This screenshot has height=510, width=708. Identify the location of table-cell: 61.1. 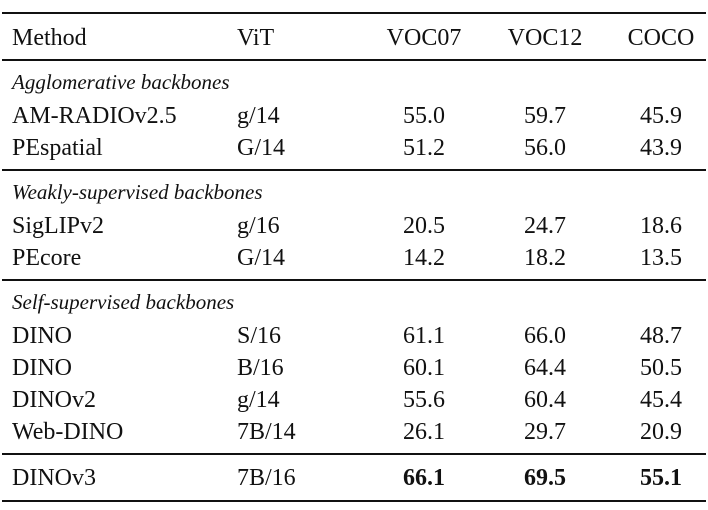
(424, 336).